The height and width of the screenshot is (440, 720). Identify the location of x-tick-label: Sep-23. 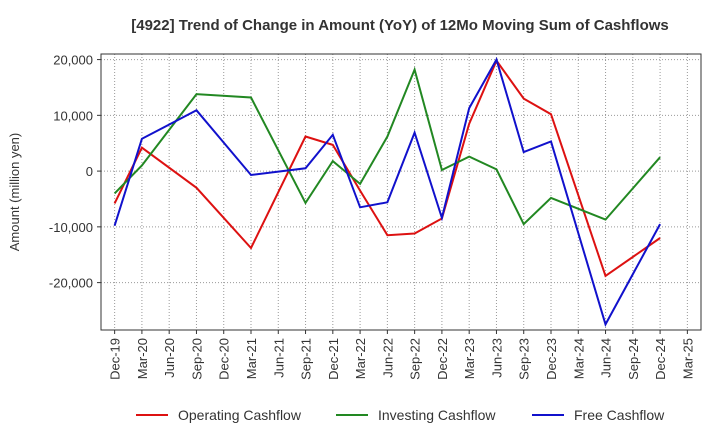
(524, 359).